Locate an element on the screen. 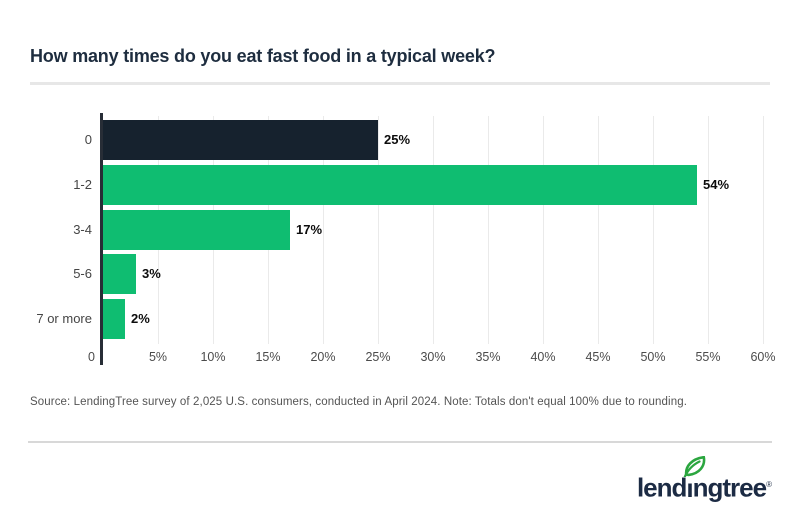 The width and height of the screenshot is (800, 515). bar-row: 25% is located at coordinates (433, 140).